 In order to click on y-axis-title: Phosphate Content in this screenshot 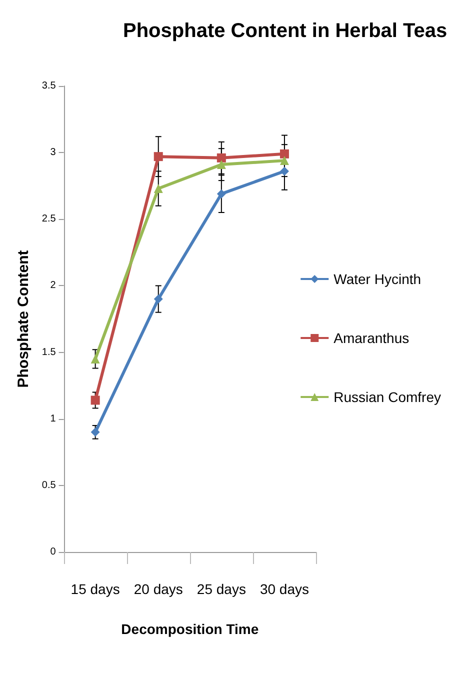, I will do `click(23, 319)`.